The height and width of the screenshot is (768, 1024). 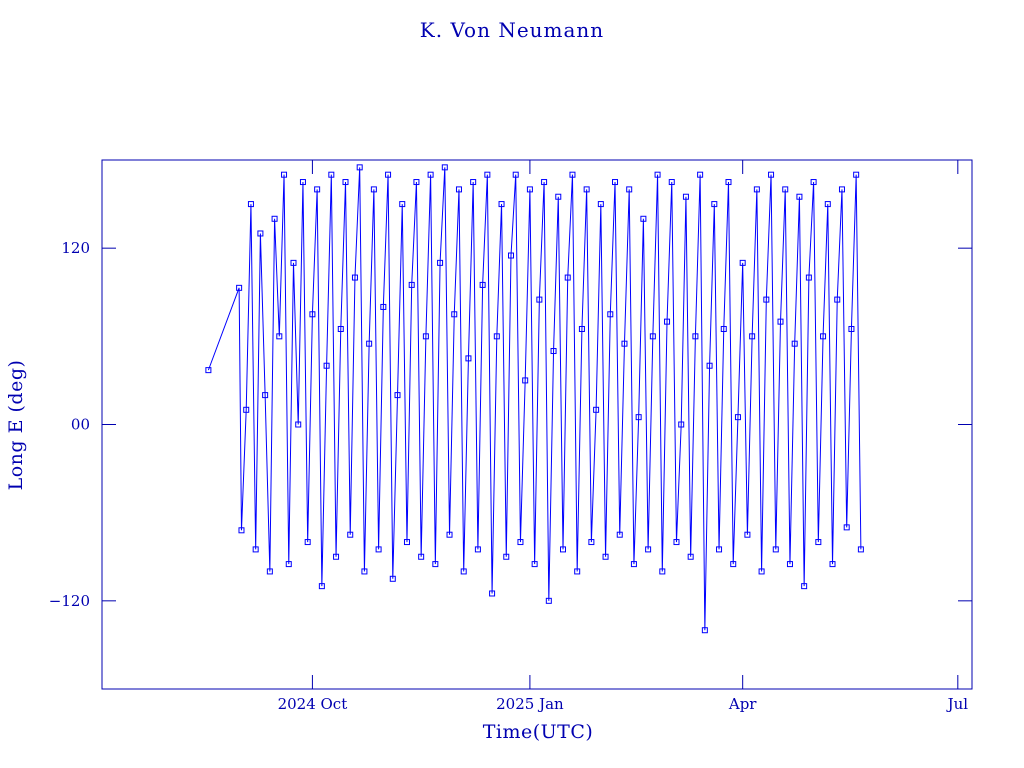 What do you see at coordinates (80, 425) in the screenshot?
I see `y-tick-label: 00` at bounding box center [80, 425].